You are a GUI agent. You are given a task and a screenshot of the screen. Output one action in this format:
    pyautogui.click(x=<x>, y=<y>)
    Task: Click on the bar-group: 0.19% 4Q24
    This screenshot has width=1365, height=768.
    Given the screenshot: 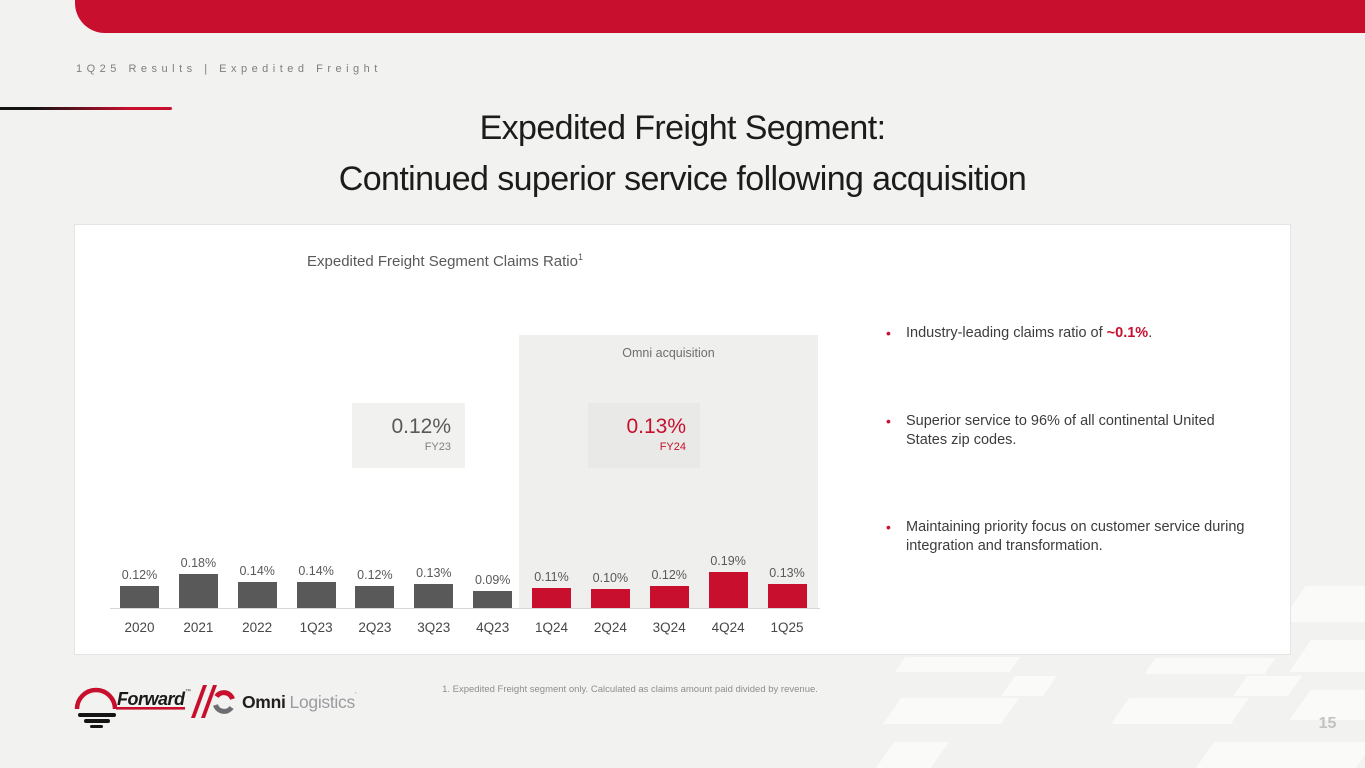 What is the action you would take?
    pyautogui.click(x=728, y=552)
    